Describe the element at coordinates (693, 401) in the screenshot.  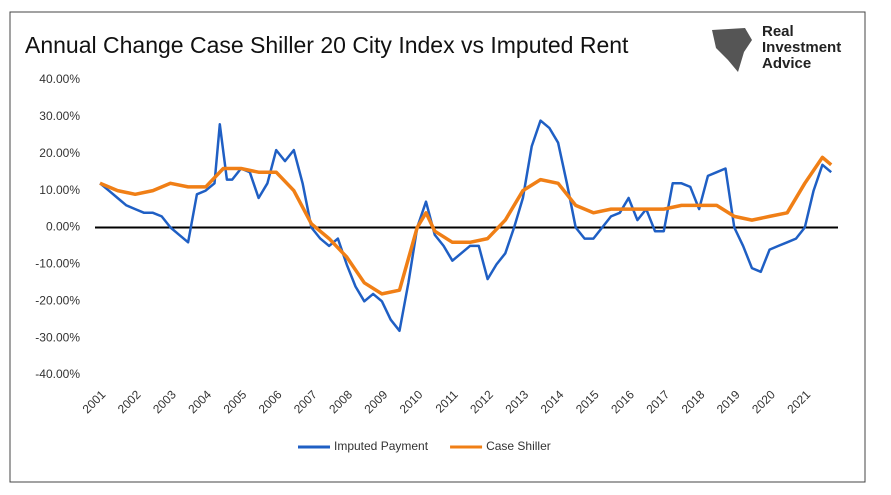
I see `x-tick-label: 2018` at that location.